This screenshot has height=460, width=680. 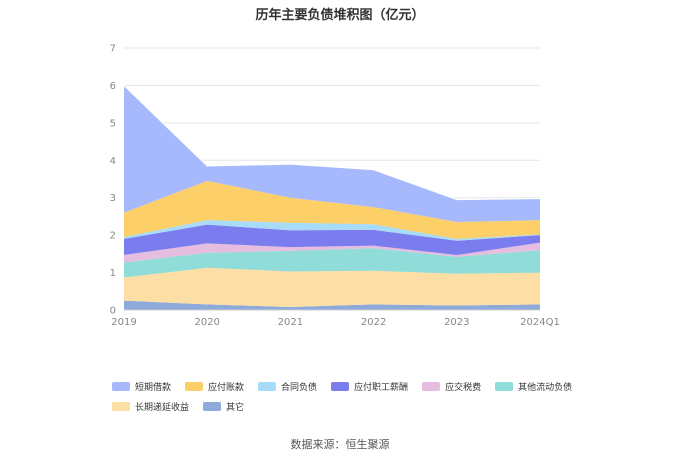 I want to click on legend-item: 合同负债, so click(x=287, y=386).